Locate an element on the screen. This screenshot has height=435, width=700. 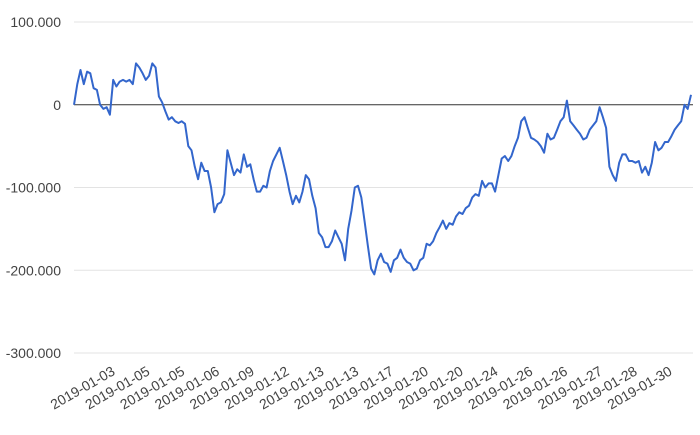
y-tick-label: -100.000 is located at coordinates (33, 188).